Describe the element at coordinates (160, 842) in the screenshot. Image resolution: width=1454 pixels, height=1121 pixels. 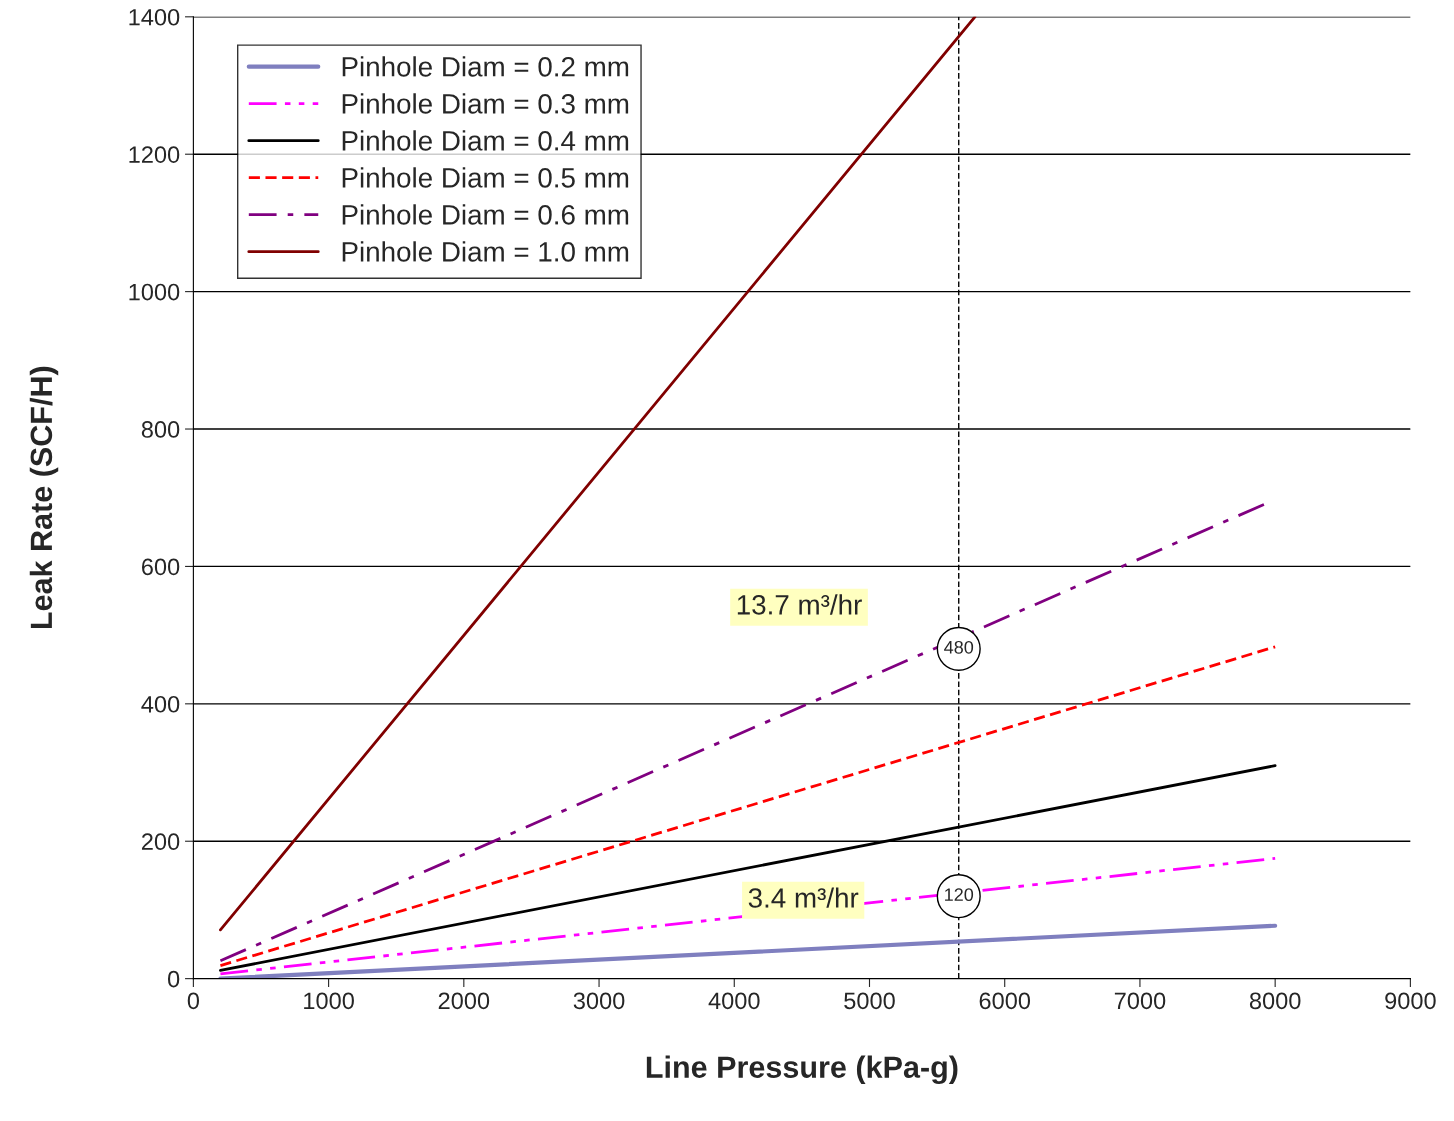
I see `y-tick-label: 200` at that location.